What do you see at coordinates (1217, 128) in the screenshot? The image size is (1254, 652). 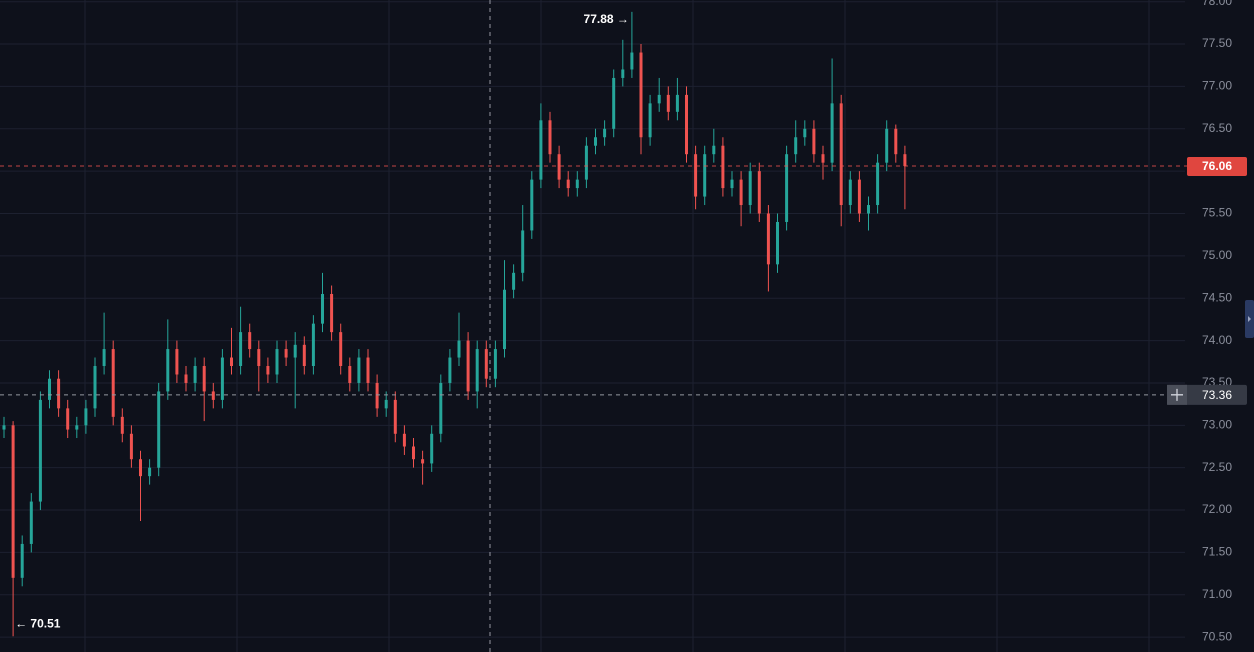 I see `y-tick-label: 76.50` at bounding box center [1217, 128].